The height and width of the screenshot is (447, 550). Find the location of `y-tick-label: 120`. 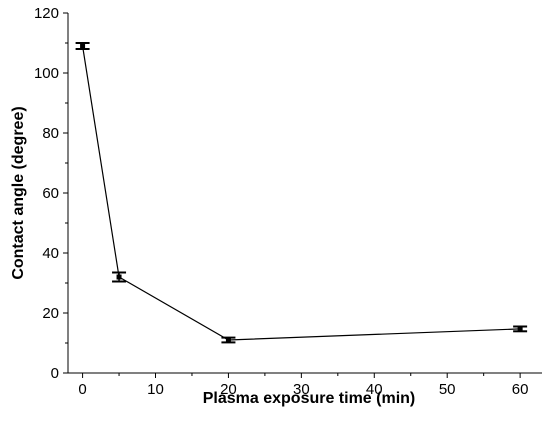

y-tick-label: 120 is located at coordinates (46, 13).